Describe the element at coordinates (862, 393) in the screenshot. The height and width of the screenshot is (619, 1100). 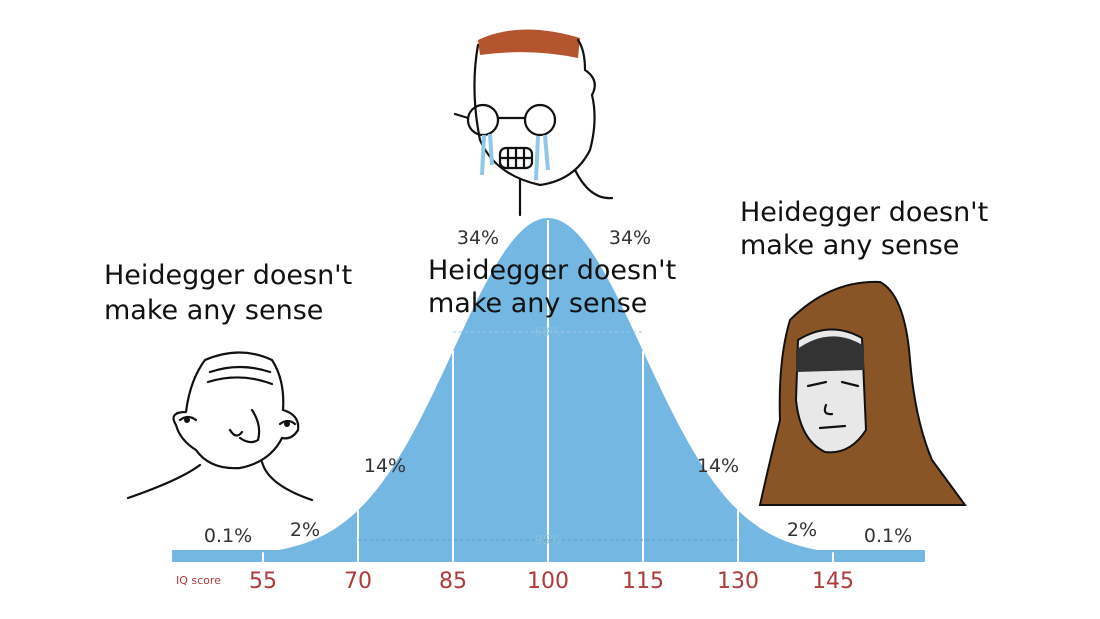
I see `hooded-wojak` at that location.